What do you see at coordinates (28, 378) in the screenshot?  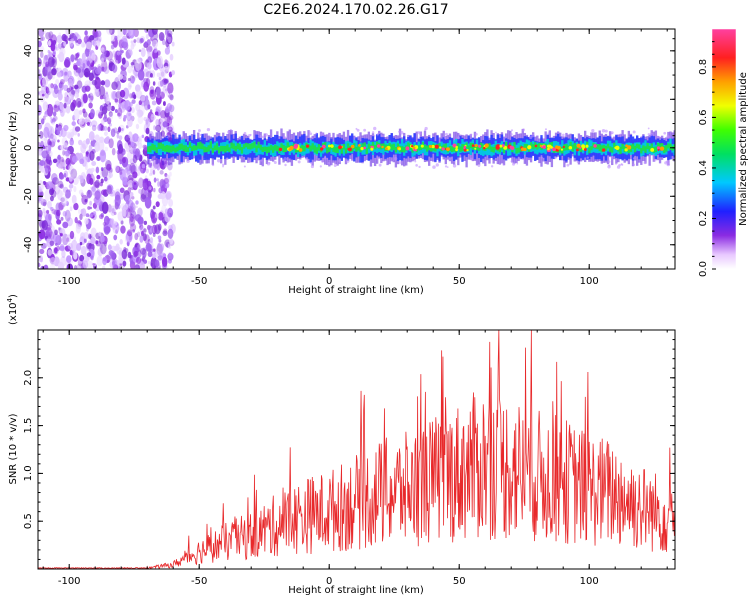 I see `y-tick-label: 2.0` at bounding box center [28, 378].